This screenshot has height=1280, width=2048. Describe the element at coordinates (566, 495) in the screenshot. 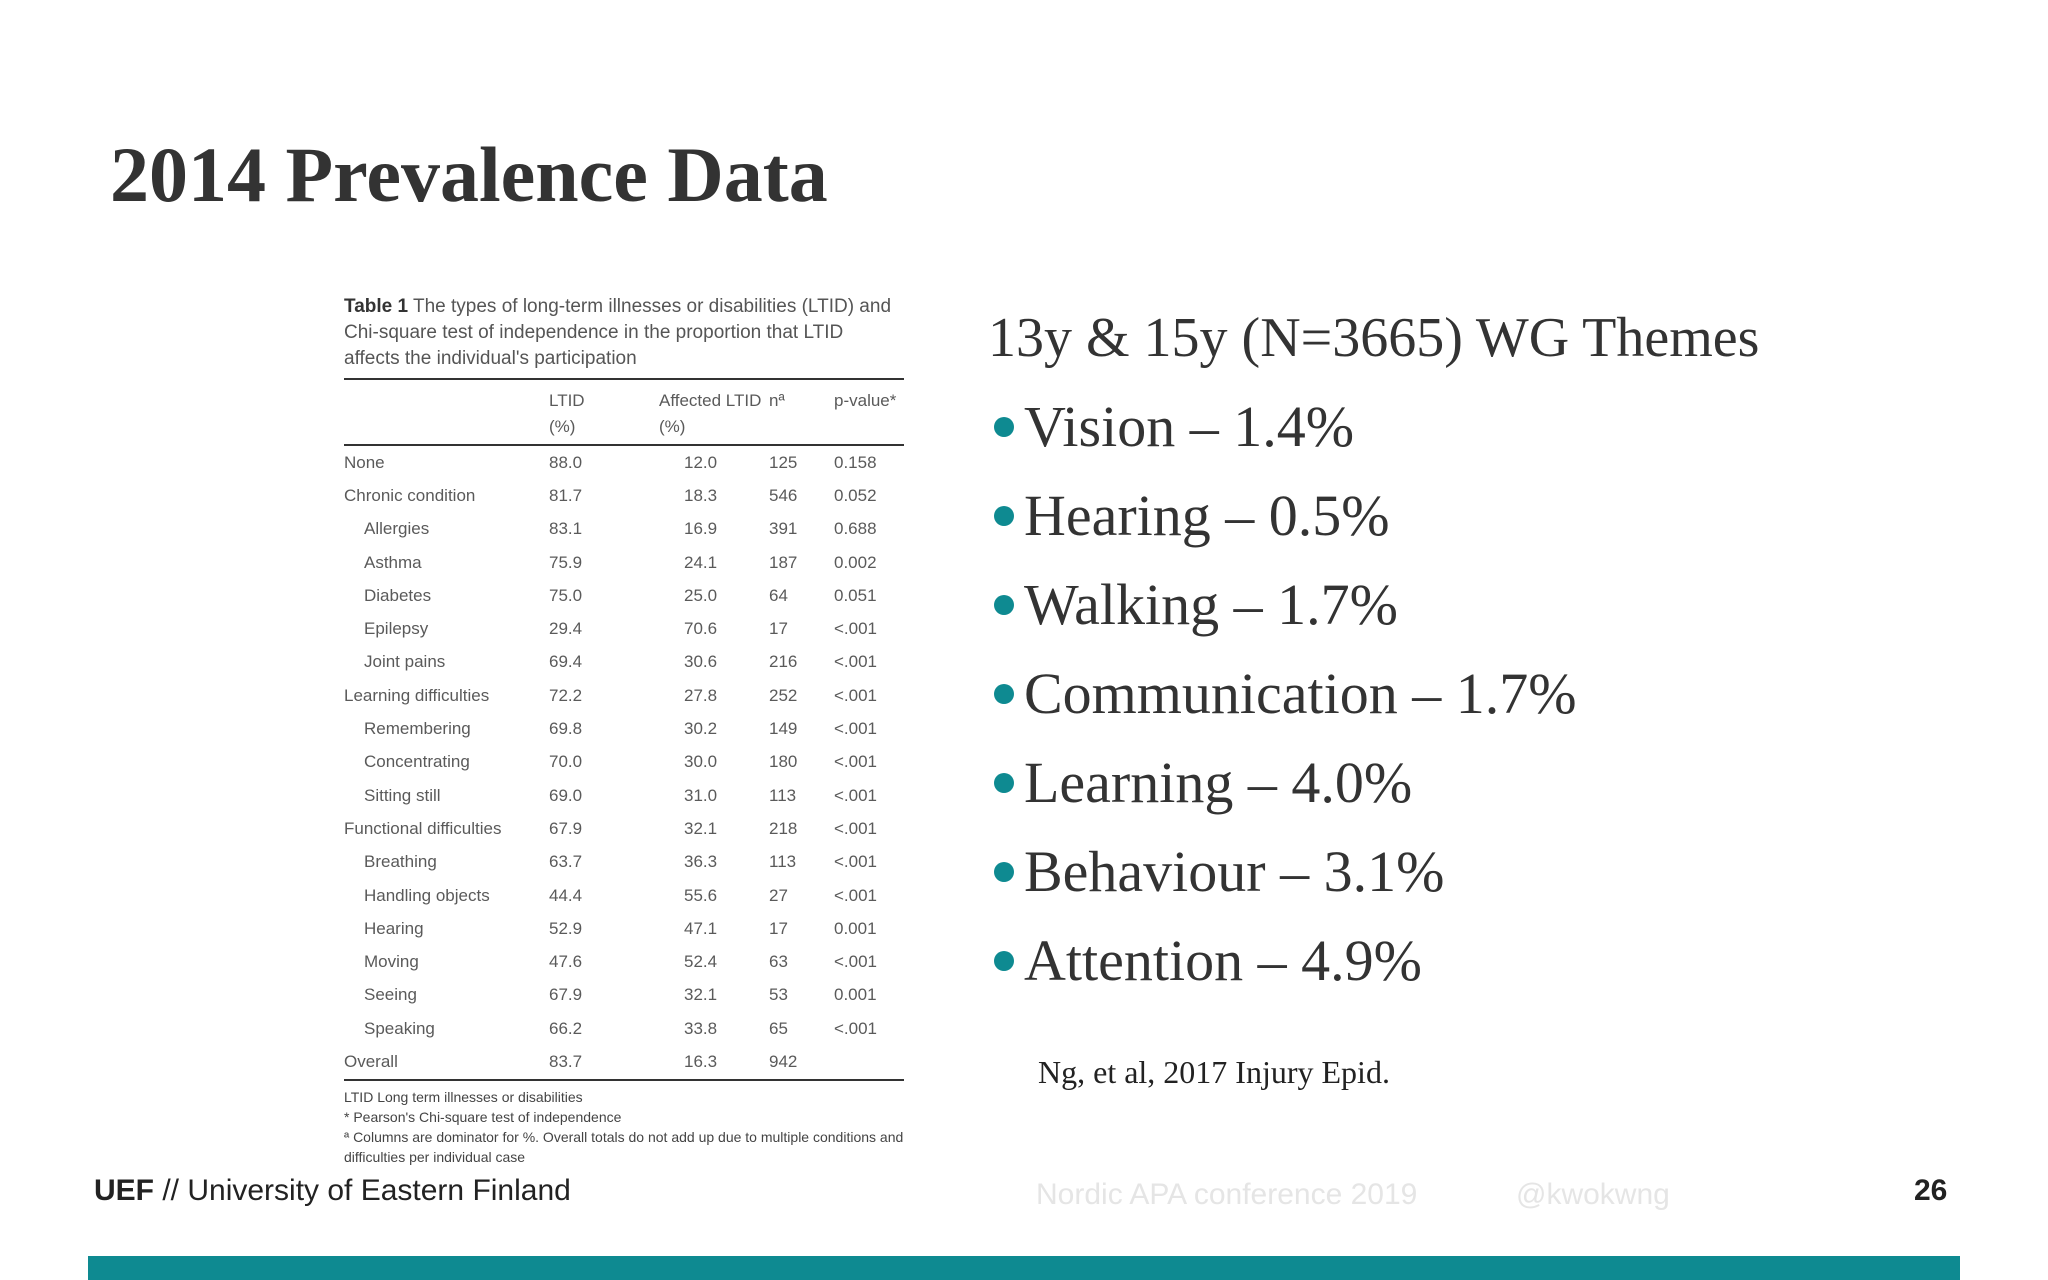

I see `row-ltid-cell: 81.7` at that location.